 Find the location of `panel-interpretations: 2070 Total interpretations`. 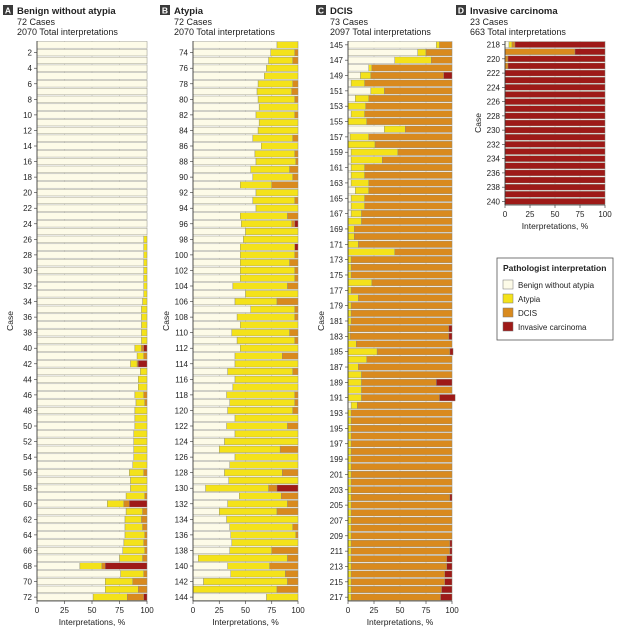

panel-interpretations: 2070 Total interpretations is located at coordinates (224, 32).